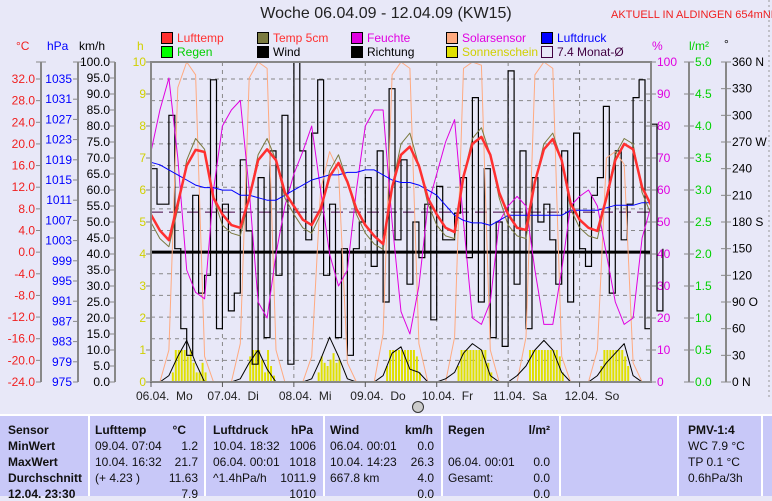 Image resolution: width=772 pixels, height=501 pixels. I want to click on dir-tick-label: 300, so click(742, 115).